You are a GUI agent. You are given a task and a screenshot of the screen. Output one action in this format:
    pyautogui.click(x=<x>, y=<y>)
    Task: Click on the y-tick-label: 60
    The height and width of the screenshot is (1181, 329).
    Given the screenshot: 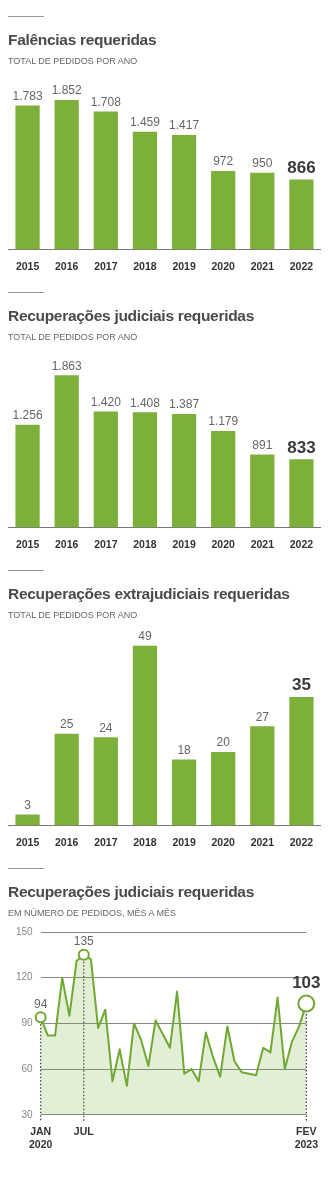 What is the action you would take?
    pyautogui.click(x=27, y=1068)
    